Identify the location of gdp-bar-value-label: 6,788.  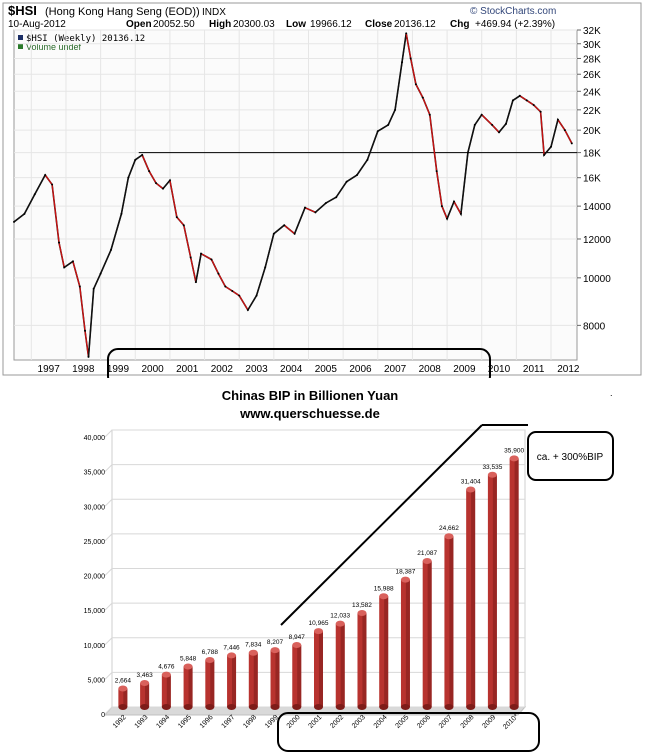
(210, 652).